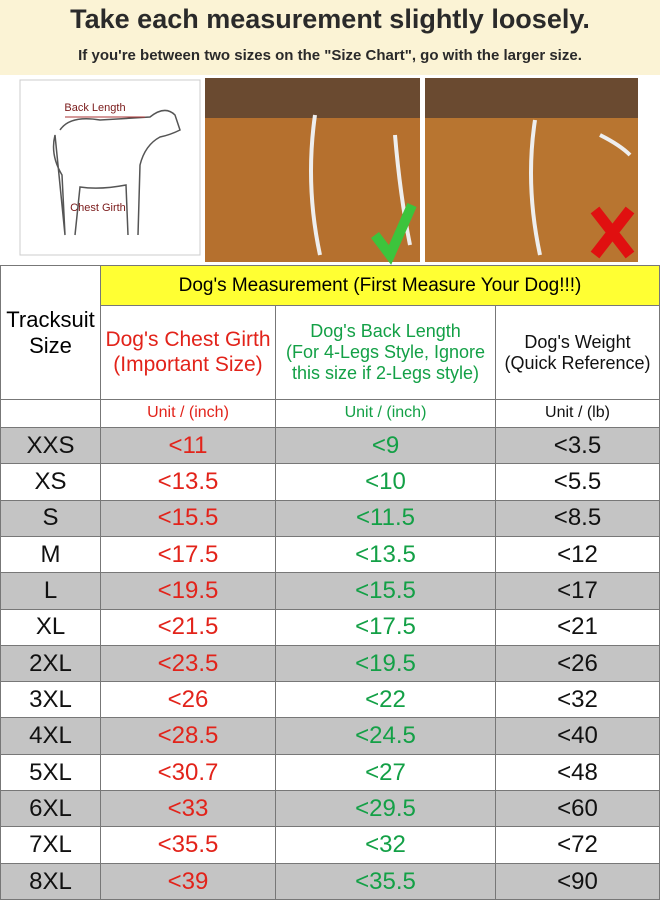 The height and width of the screenshot is (900, 660). I want to click on text: <11.5, so click(385, 518).